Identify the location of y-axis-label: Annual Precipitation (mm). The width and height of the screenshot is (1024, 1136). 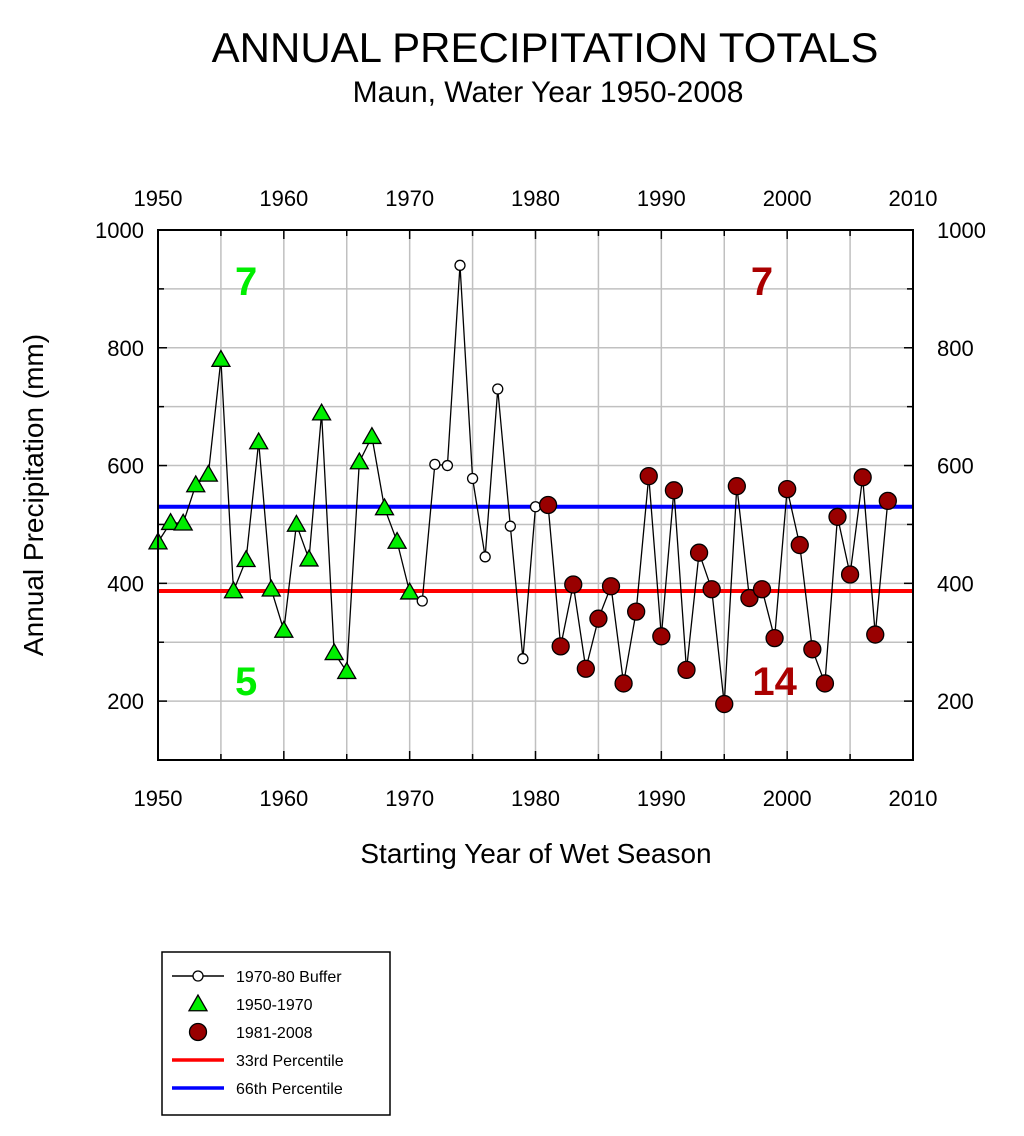
(33, 495).